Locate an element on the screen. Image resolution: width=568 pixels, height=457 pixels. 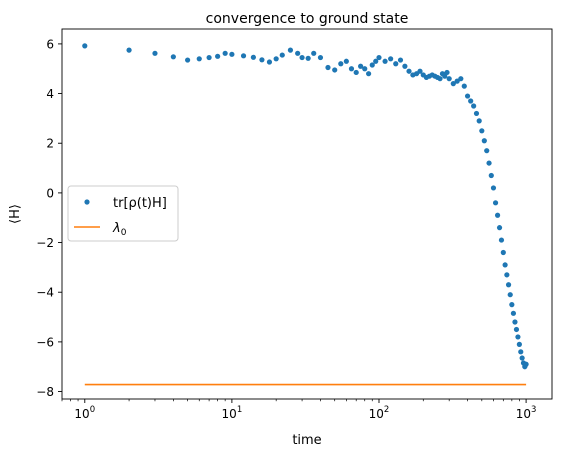
y-axis: 6 4 2 0 −2 −4 −6 −8 is located at coordinates (49, 218).